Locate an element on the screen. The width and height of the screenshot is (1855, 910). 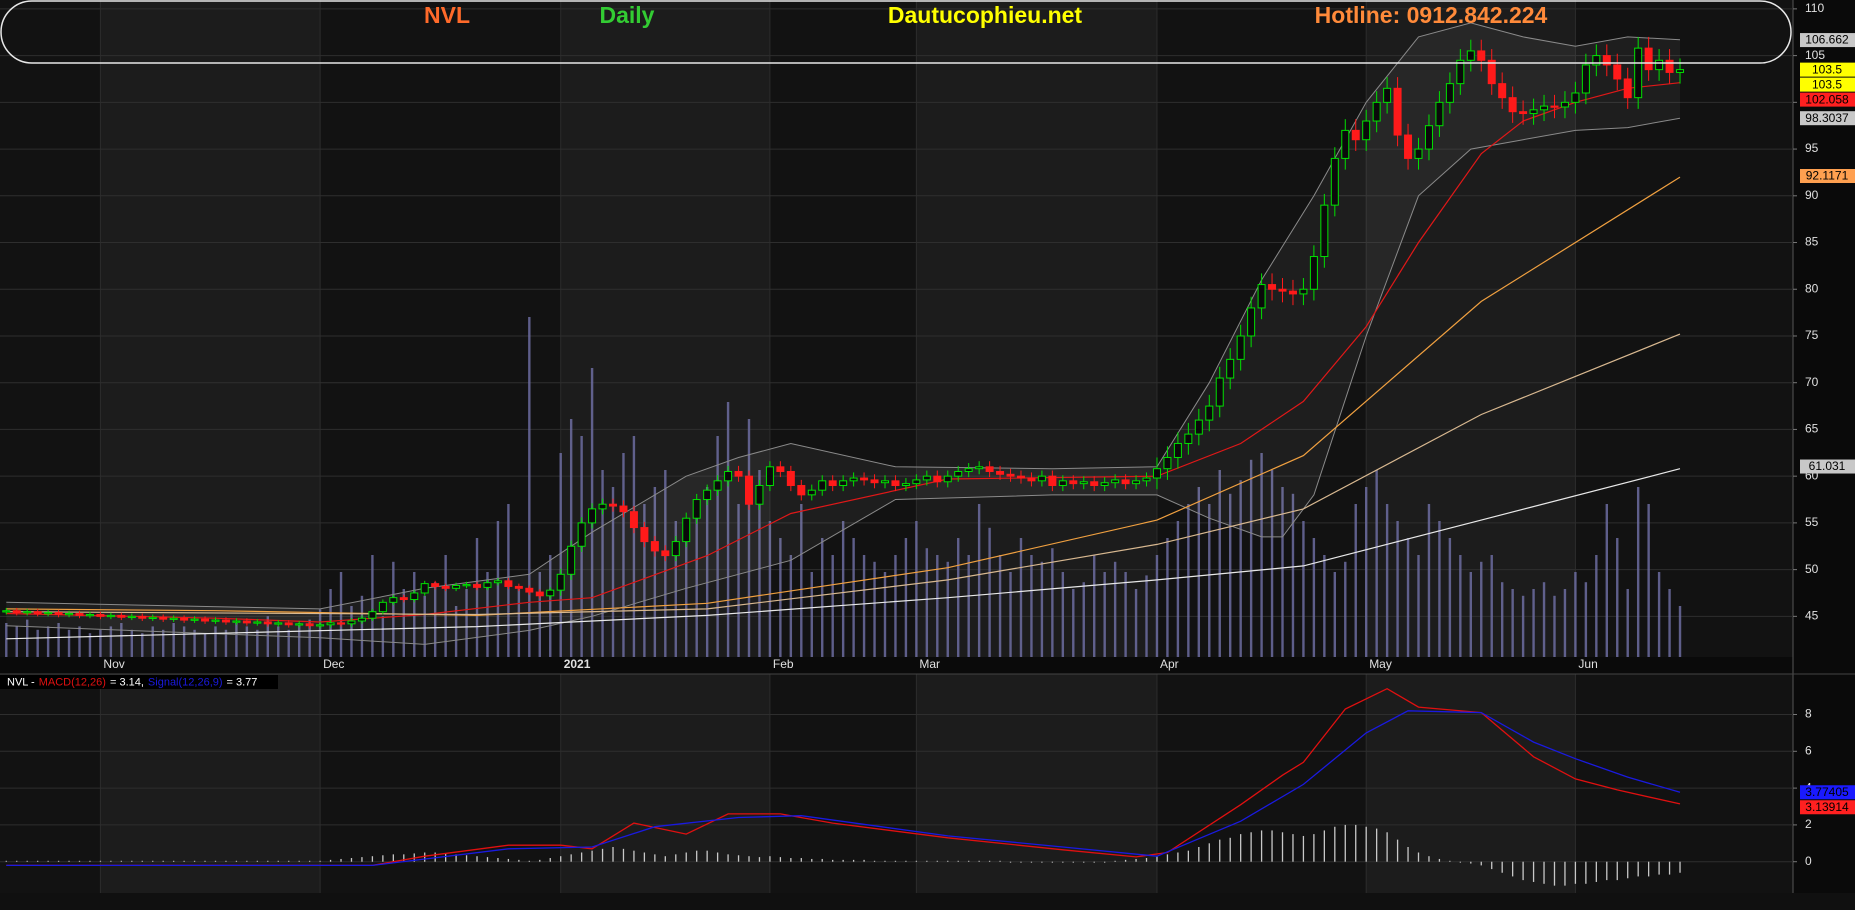
axis-marker-label: 103.5 is located at coordinates (1827, 69).